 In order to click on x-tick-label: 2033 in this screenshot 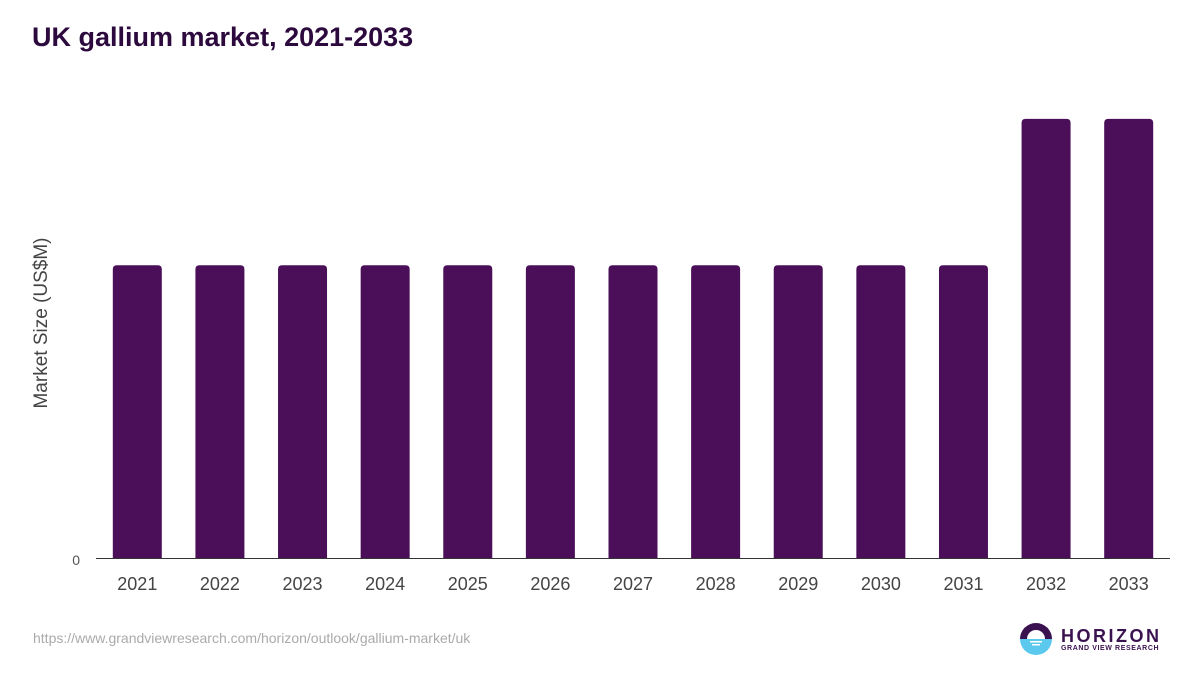, I will do `click(1129, 584)`.